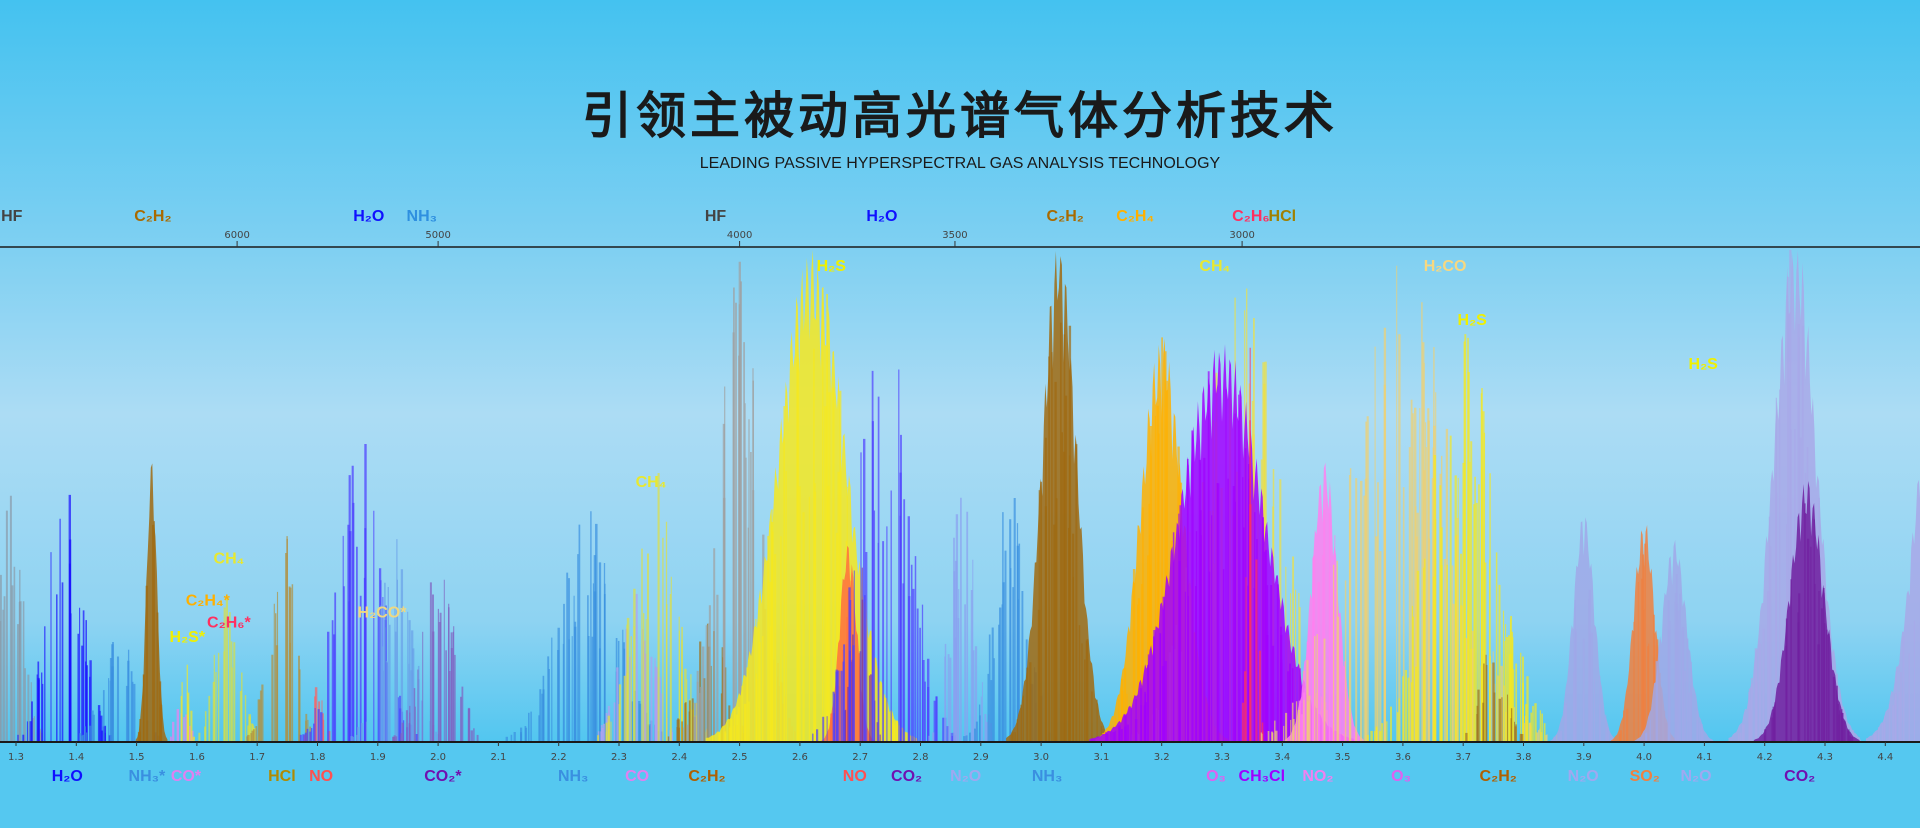  Describe the element at coordinates (422, 216) in the screenshot. I see `top-gas-label: NH₃` at that location.